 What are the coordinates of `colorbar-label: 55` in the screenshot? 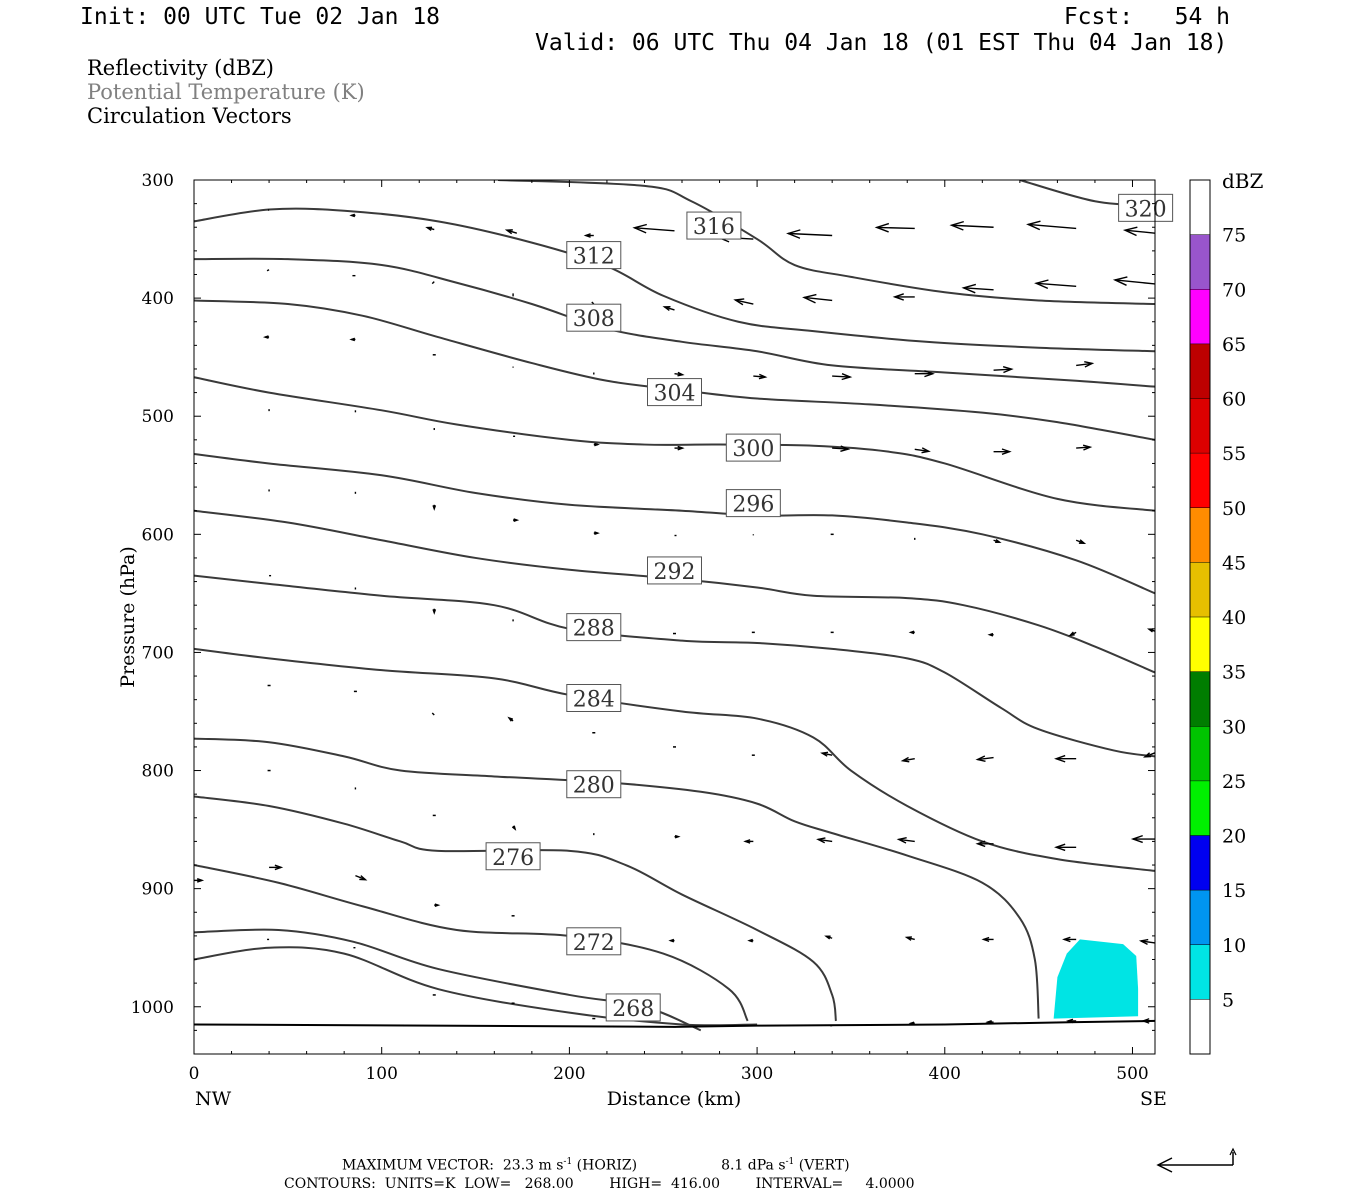 It's located at (1234, 454).